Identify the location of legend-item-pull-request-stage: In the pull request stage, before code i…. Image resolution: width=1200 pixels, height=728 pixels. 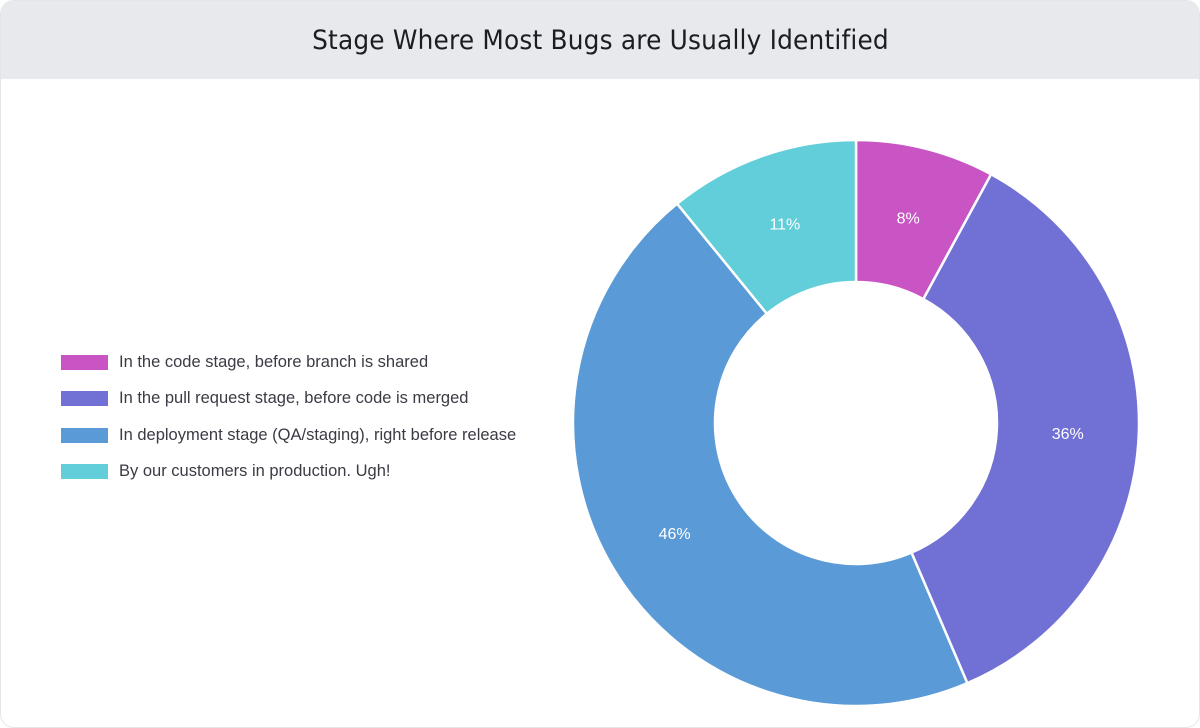
(288, 399).